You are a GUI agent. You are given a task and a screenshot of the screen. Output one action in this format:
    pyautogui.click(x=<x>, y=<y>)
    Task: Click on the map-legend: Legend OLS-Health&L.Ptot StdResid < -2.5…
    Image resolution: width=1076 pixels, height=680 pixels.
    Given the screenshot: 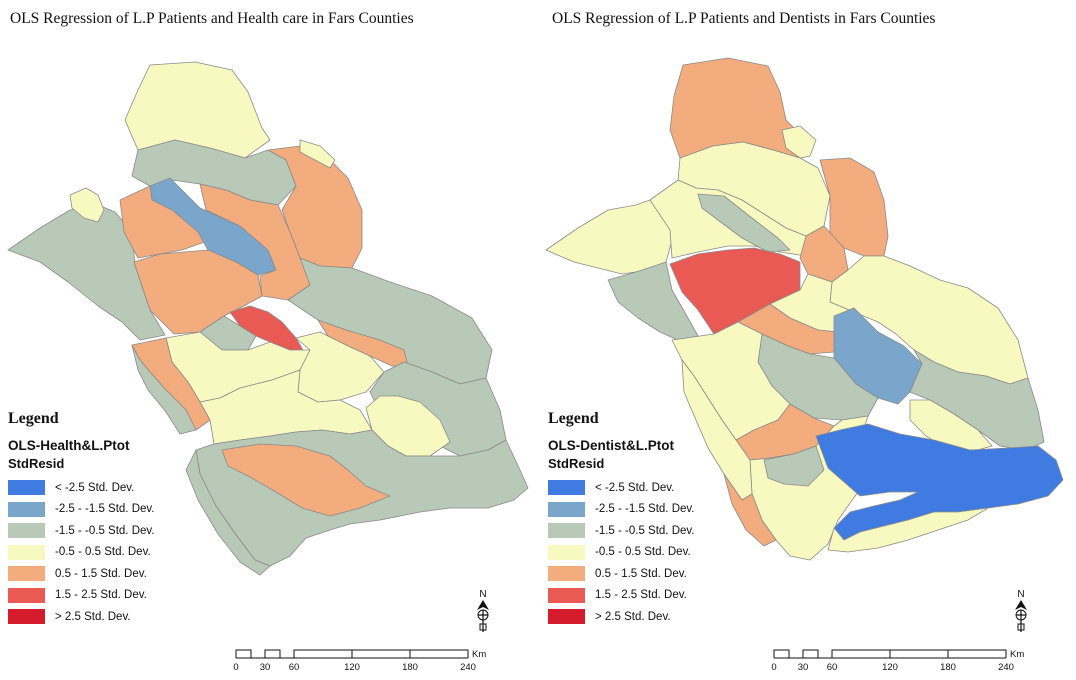 What is the action you would take?
    pyautogui.click(x=108, y=519)
    